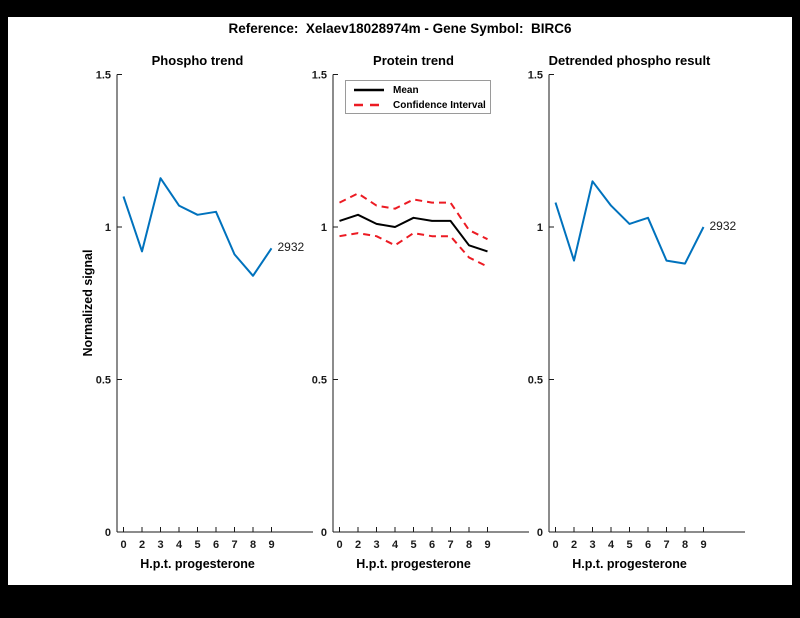  What do you see at coordinates (197, 60) in the screenshot?
I see `subplot1-title: Phospho trend` at bounding box center [197, 60].